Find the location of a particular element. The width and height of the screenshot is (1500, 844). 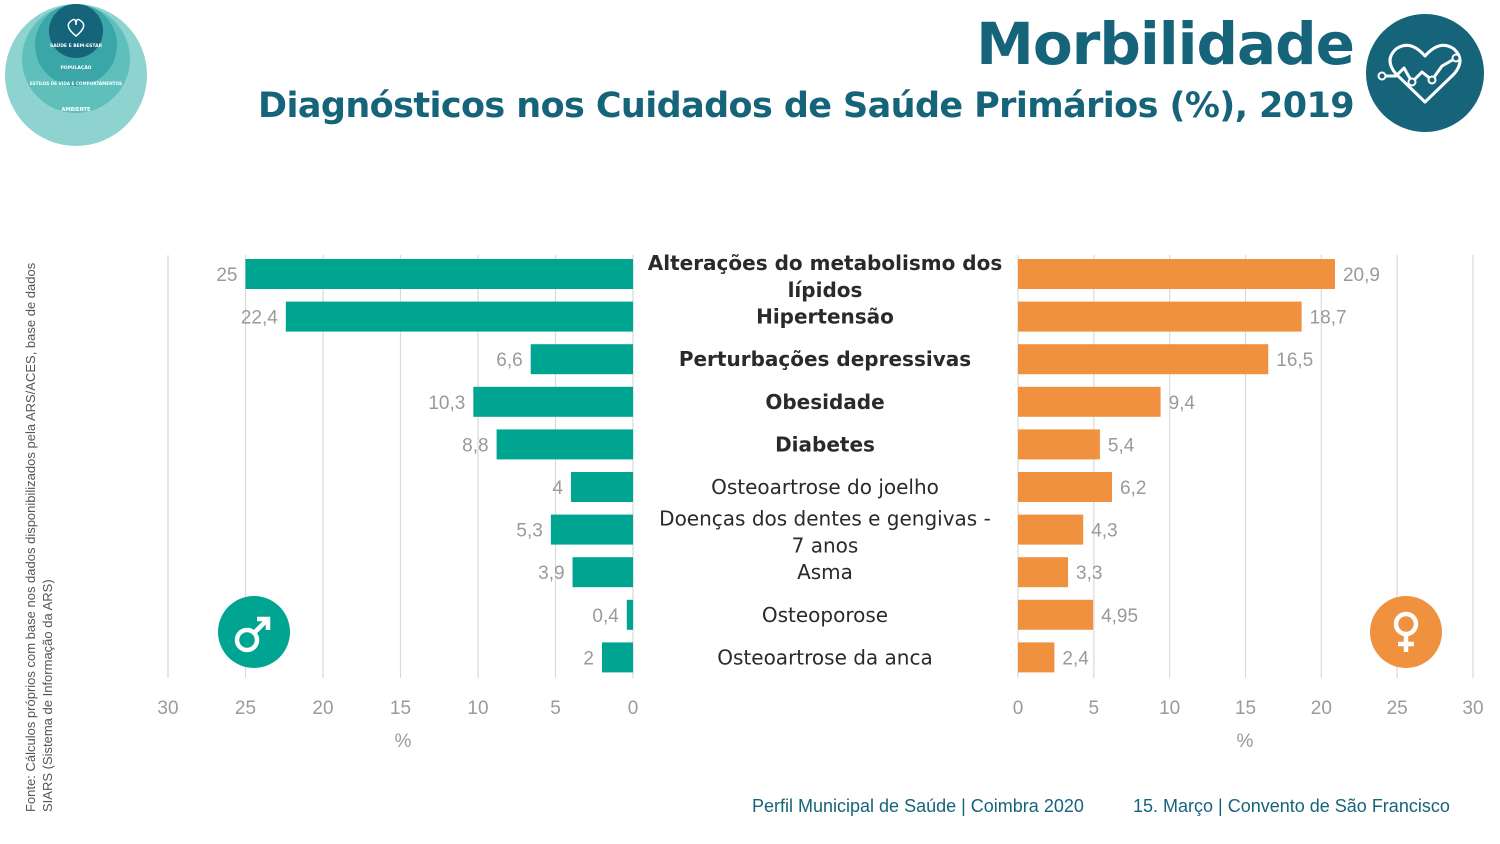

male-symbol-icon is located at coordinates (254, 632).